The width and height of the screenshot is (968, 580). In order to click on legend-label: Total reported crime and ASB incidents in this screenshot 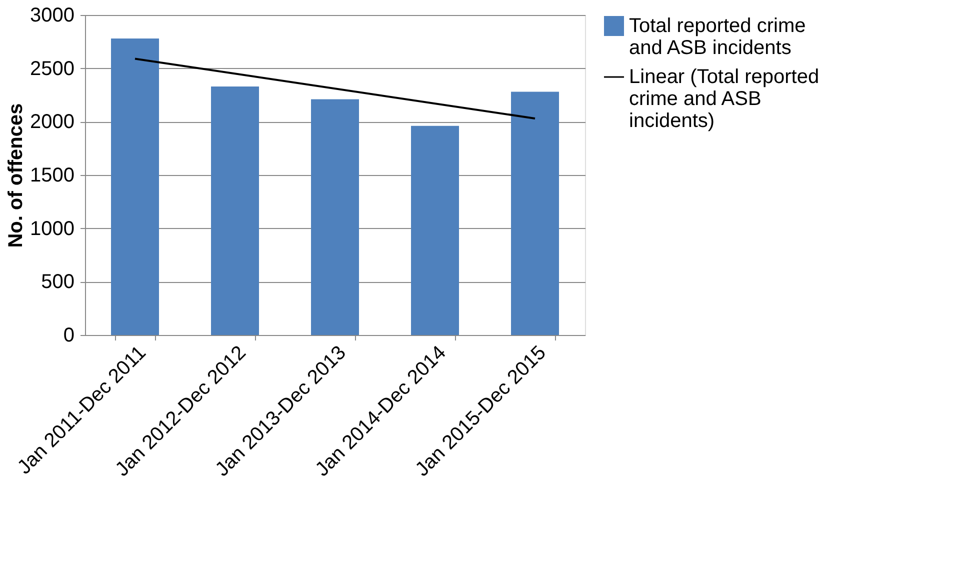, I will do `click(717, 37)`.